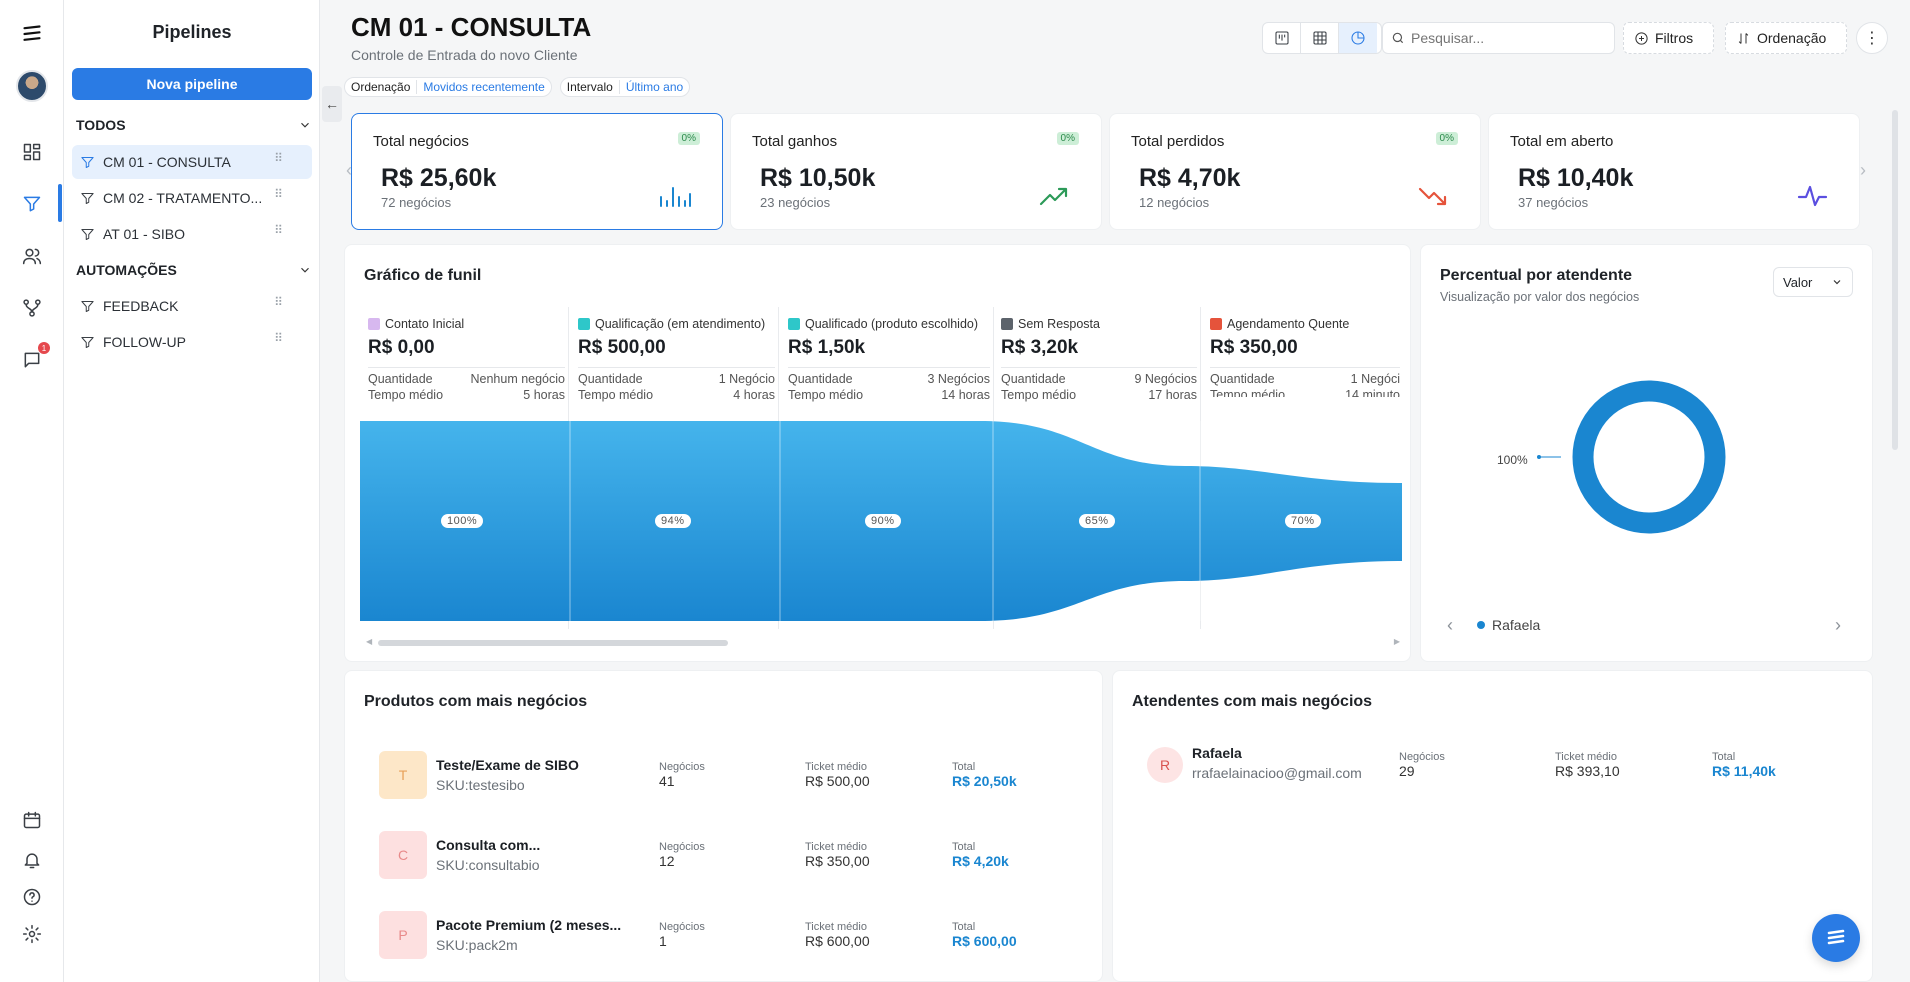 This screenshot has width=1910, height=982. Describe the element at coordinates (958, 379) in the screenshot. I see `stage-qty: 3 Negócios` at that location.